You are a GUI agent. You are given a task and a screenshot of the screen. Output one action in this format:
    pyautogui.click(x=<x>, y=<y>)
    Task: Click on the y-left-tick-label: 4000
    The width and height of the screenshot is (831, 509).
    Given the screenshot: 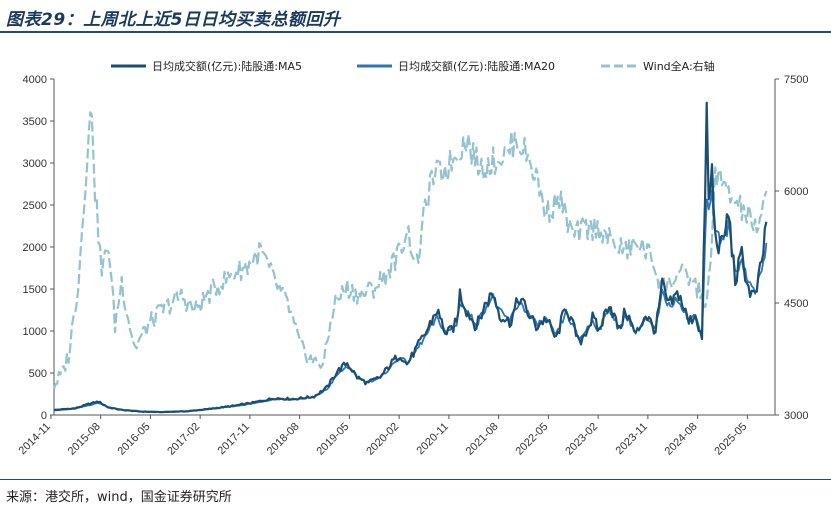 What is the action you would take?
    pyautogui.click(x=35, y=80)
    